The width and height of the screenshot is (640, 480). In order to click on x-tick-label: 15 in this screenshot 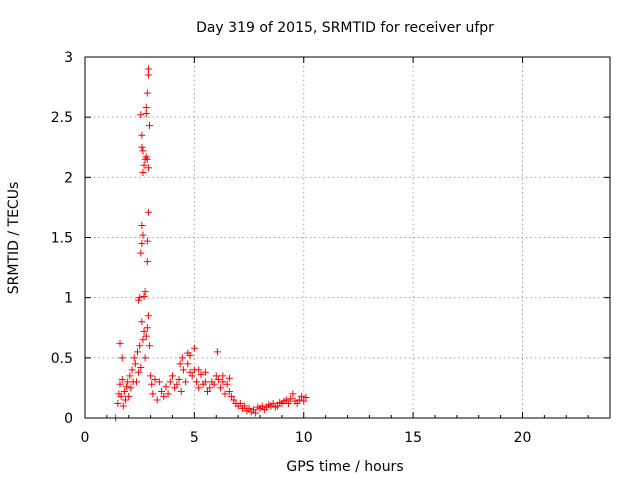, I will do `click(413, 438)`.